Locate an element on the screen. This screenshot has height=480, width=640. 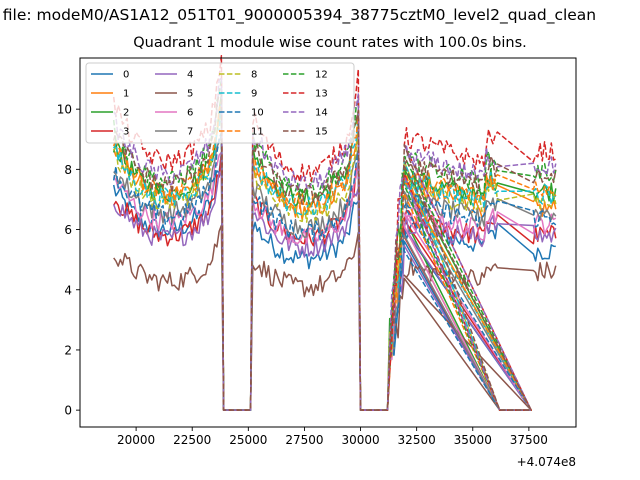
x-tick-label: 27500 is located at coordinates (304, 440).